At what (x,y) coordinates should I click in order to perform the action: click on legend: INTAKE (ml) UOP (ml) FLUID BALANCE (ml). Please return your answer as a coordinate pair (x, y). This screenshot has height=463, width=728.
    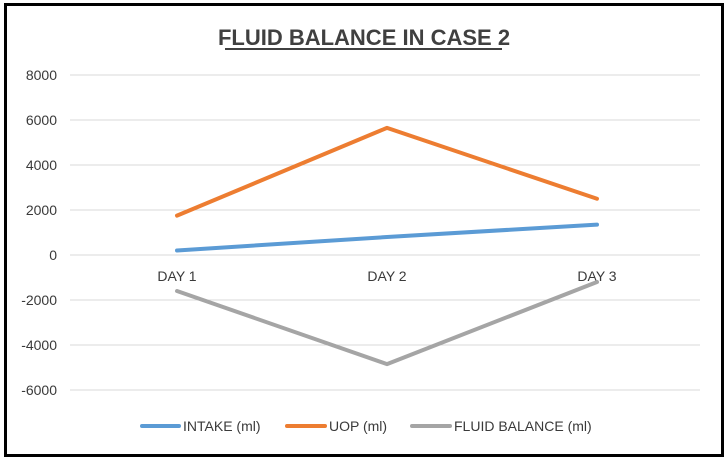
    Looking at the image, I should click on (366, 426).